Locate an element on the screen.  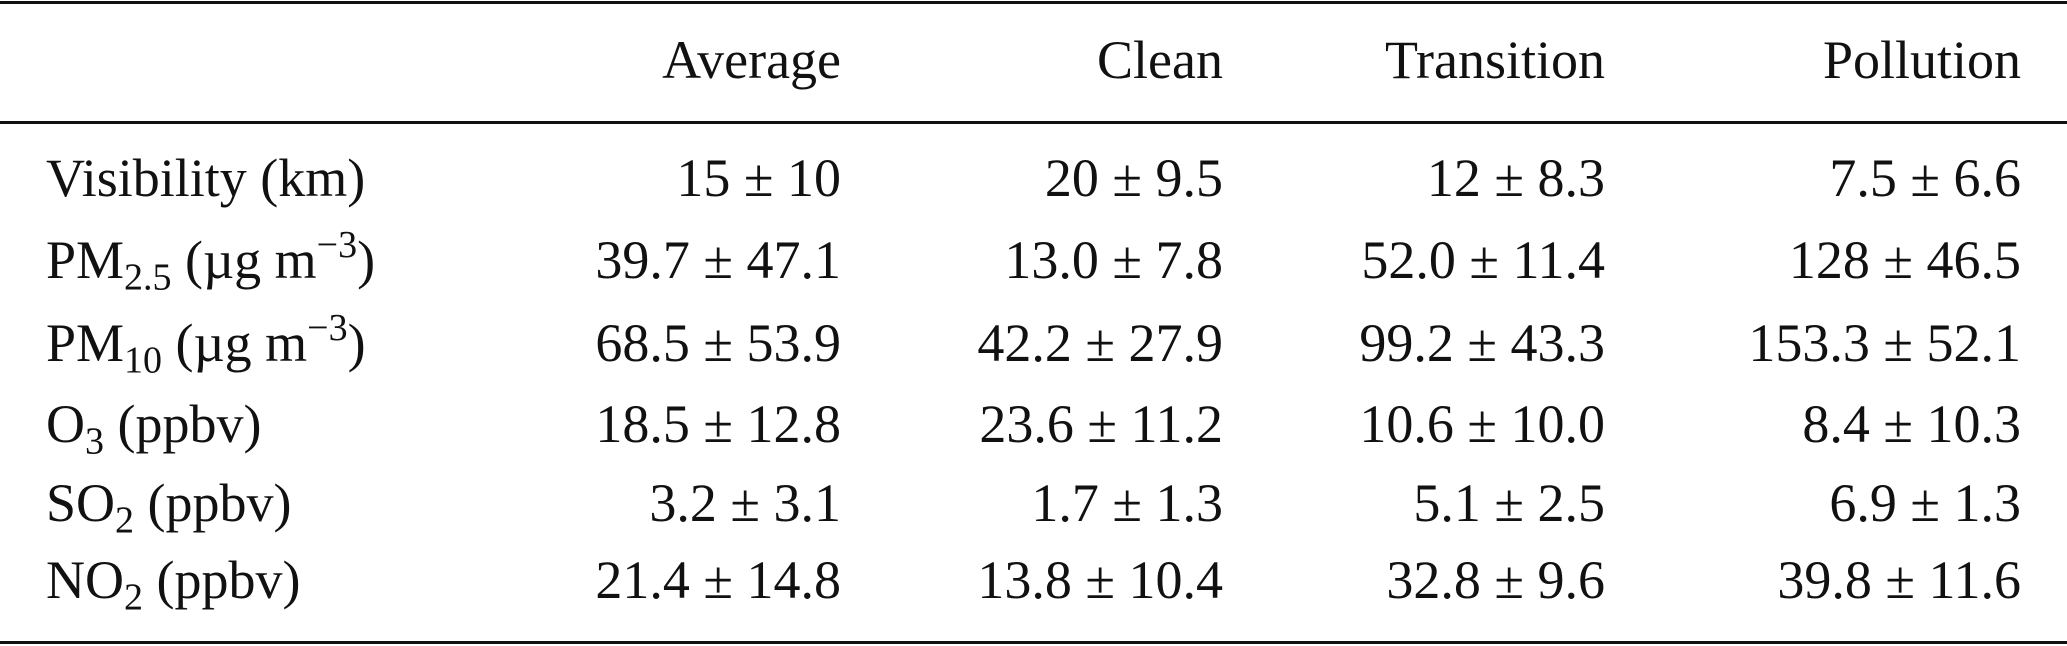
value-cell: 13.0 ± 7.8 is located at coordinates (1113, 260).